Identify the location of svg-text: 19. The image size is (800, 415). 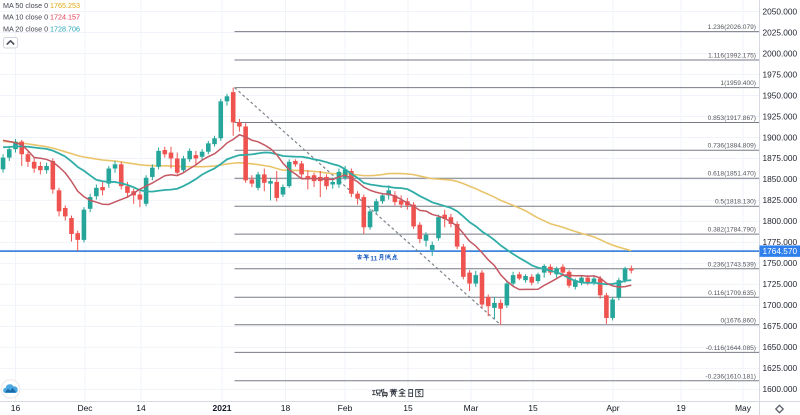
(681, 408).